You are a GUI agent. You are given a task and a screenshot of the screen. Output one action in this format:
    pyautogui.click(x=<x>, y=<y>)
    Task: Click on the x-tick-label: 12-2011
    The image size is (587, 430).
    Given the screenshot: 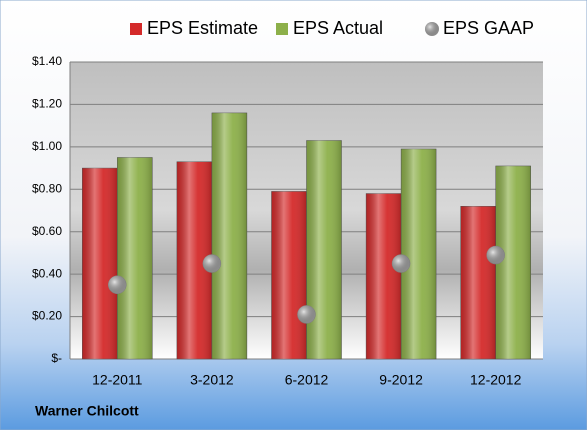 What is the action you would take?
    pyautogui.click(x=117, y=380)
    